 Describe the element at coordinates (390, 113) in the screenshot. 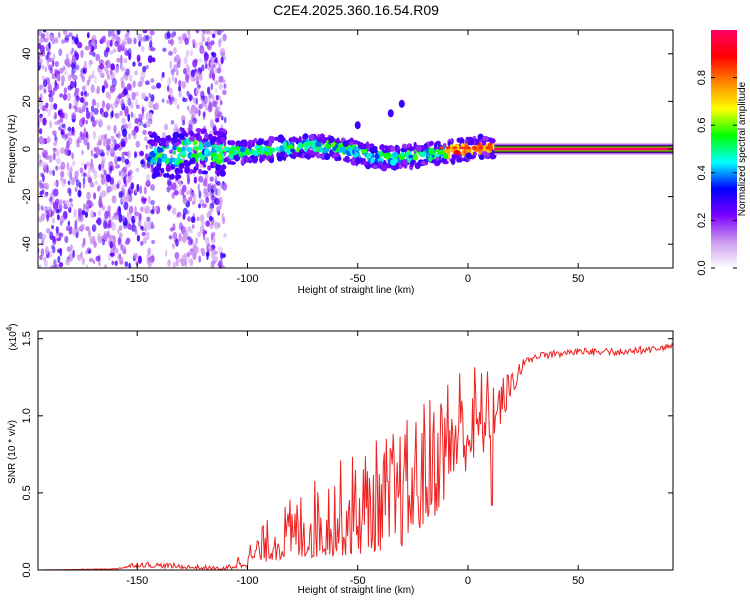

I see `blip-mark` at that location.